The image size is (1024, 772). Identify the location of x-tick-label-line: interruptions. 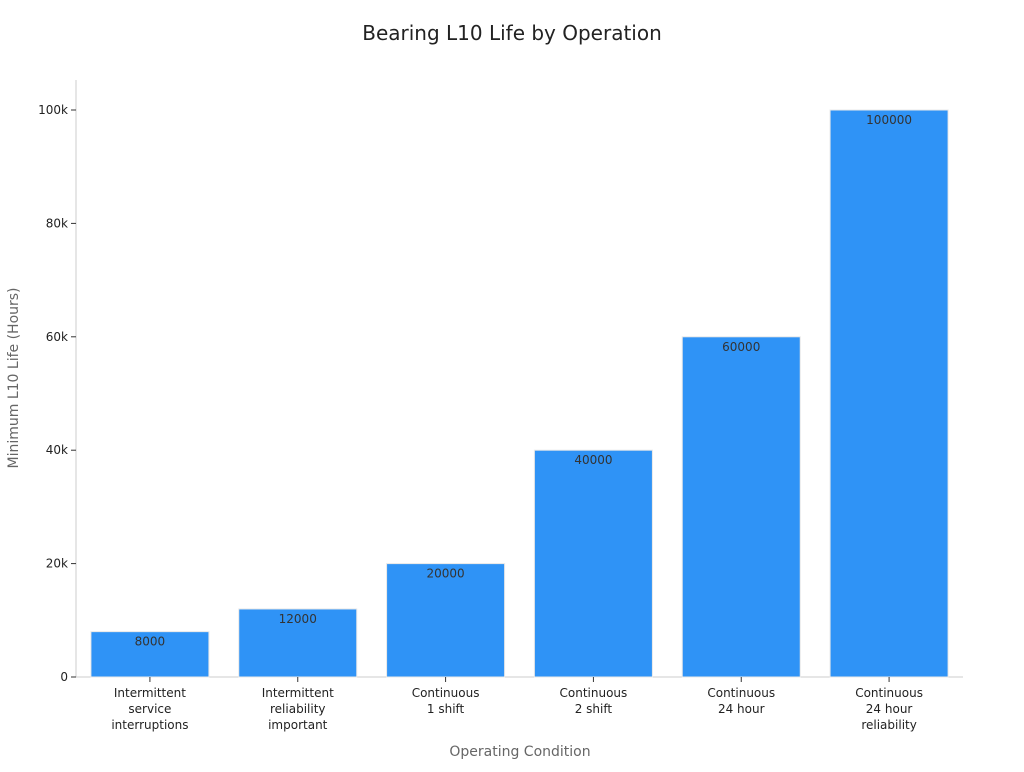
(149, 725).